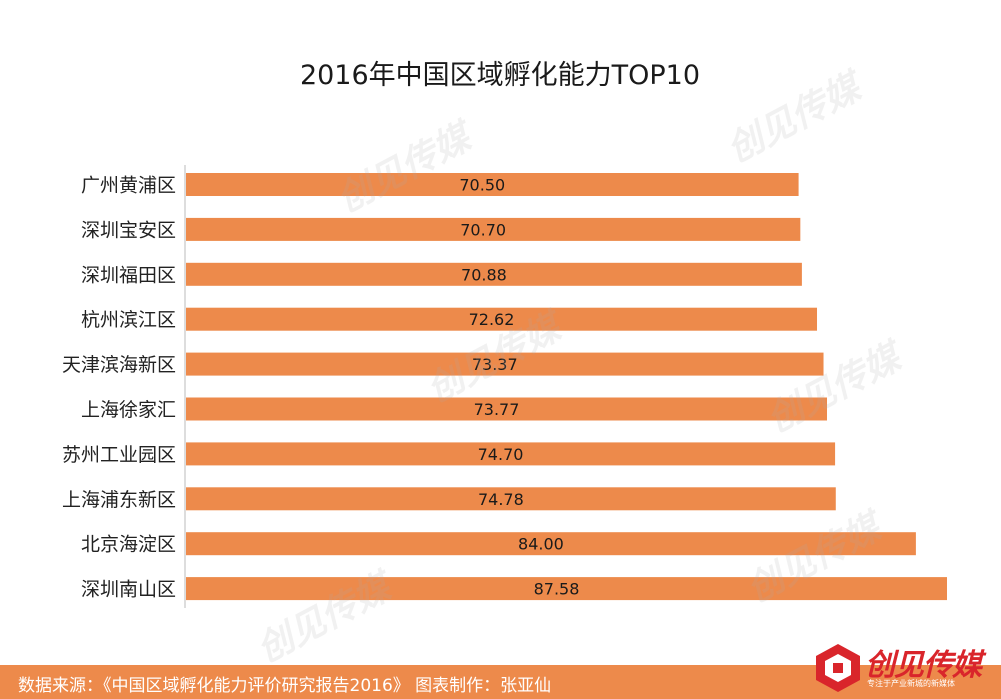 The width and height of the screenshot is (1001, 699). Describe the element at coordinates (128, 410) in the screenshot. I see `category-label: 上海徐家汇` at that location.